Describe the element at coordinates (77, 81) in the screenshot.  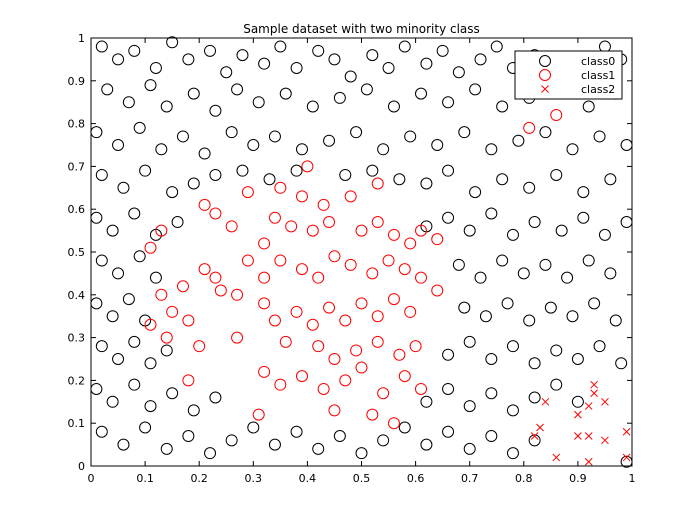
I see `y-tick-label: 0.9` at that location.